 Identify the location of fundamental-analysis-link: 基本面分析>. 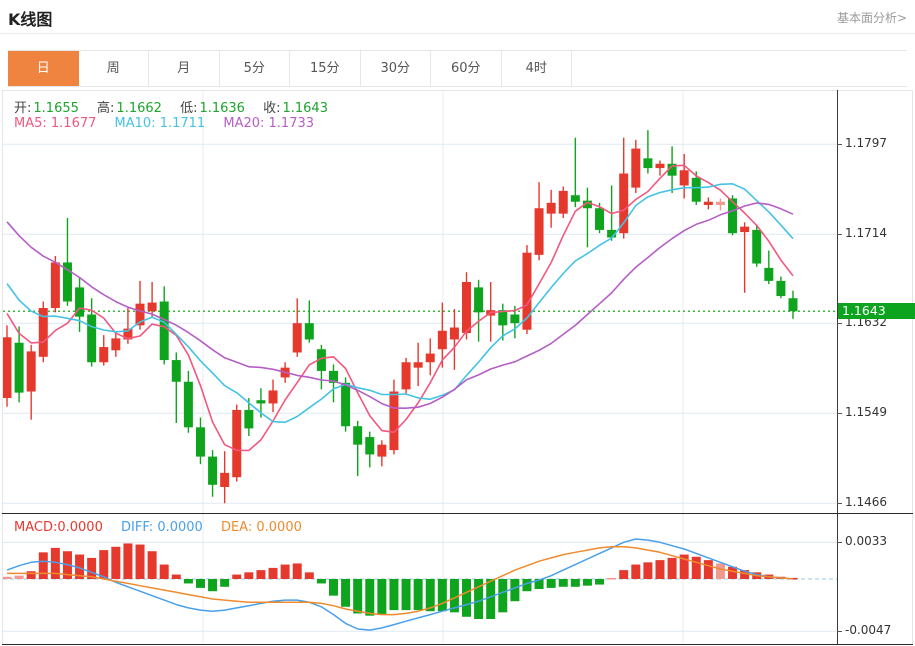
(871, 18).